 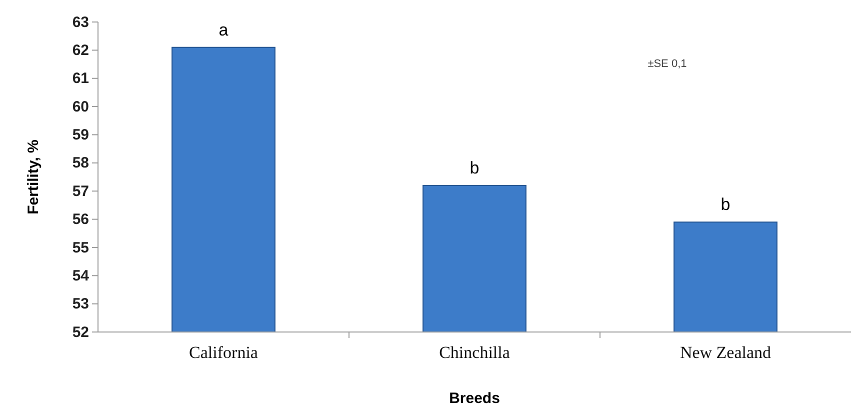 I want to click on y-tick-label: 62, so click(x=80, y=50).